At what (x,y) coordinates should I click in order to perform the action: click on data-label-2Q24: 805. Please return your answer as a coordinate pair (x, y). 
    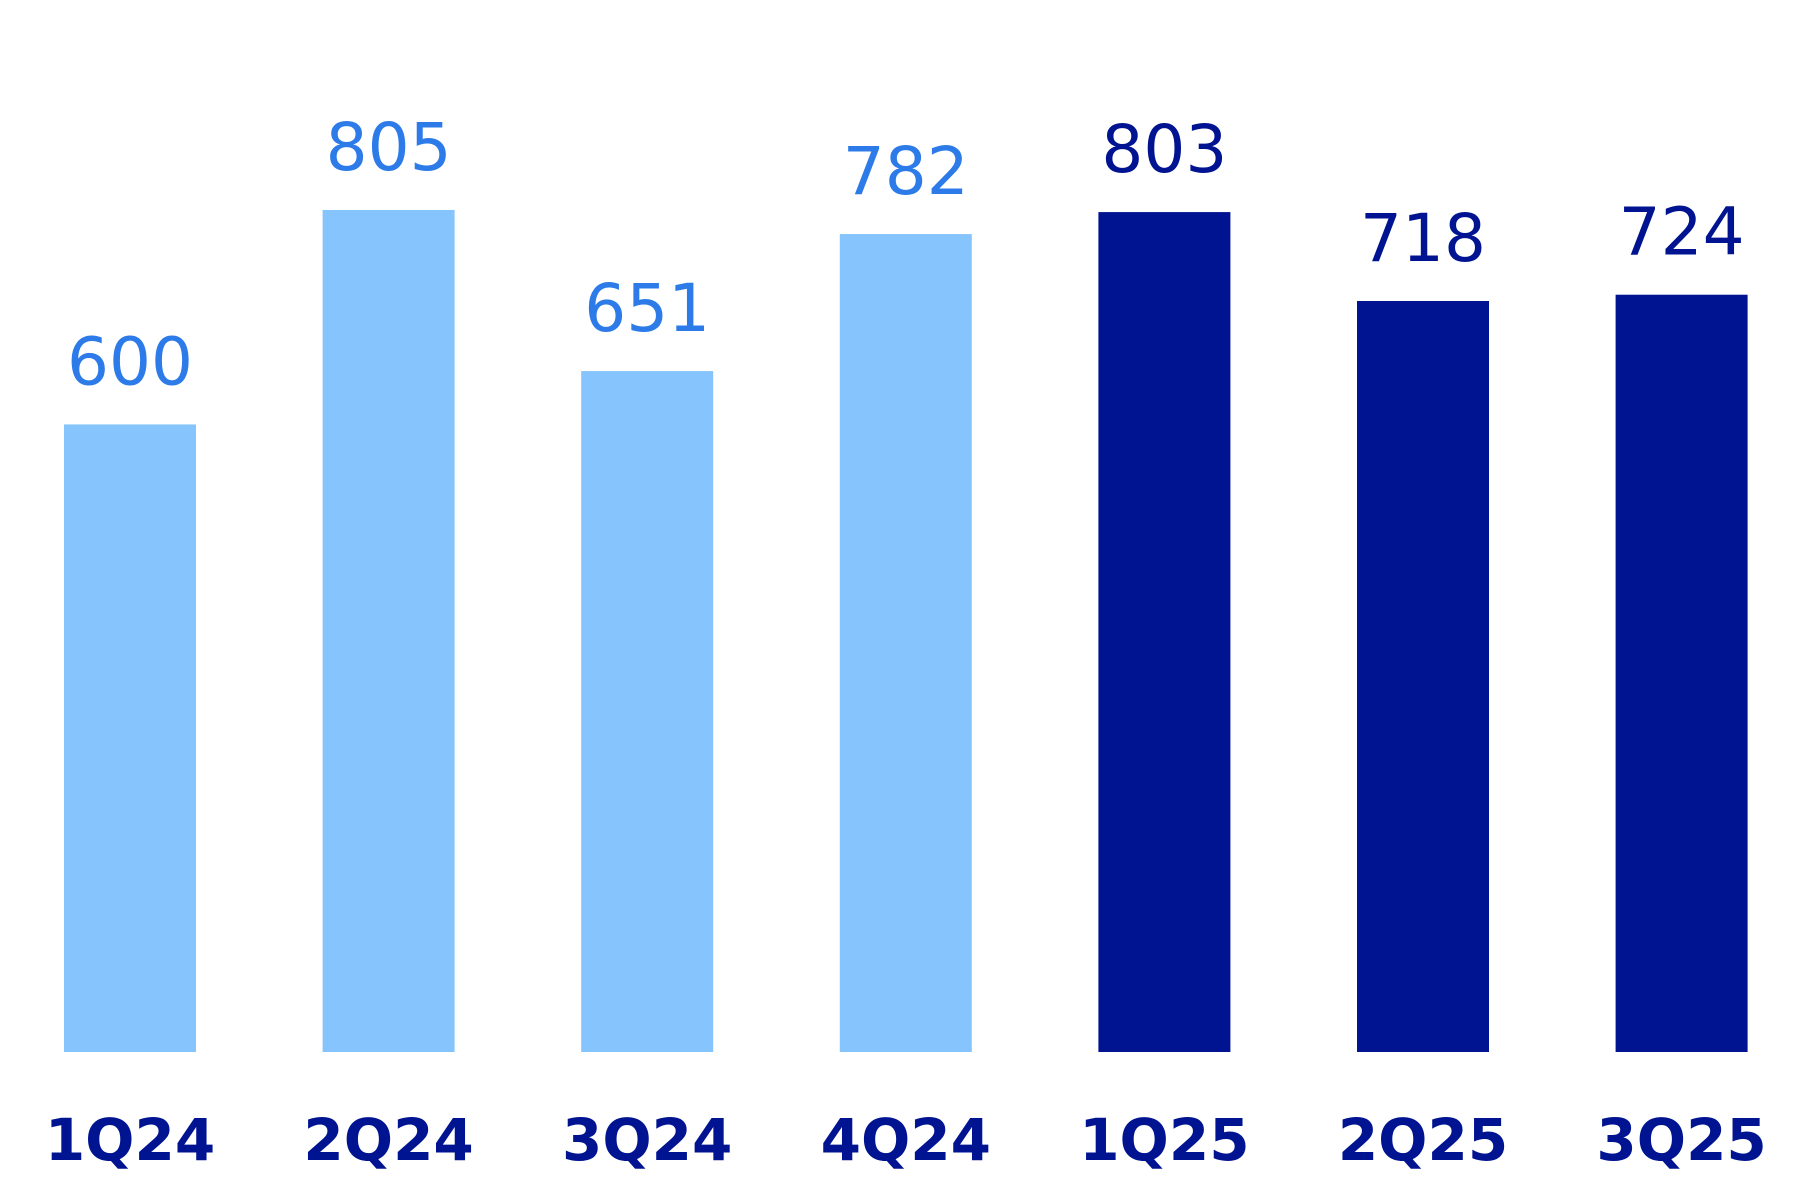
    Looking at the image, I should click on (389, 147).